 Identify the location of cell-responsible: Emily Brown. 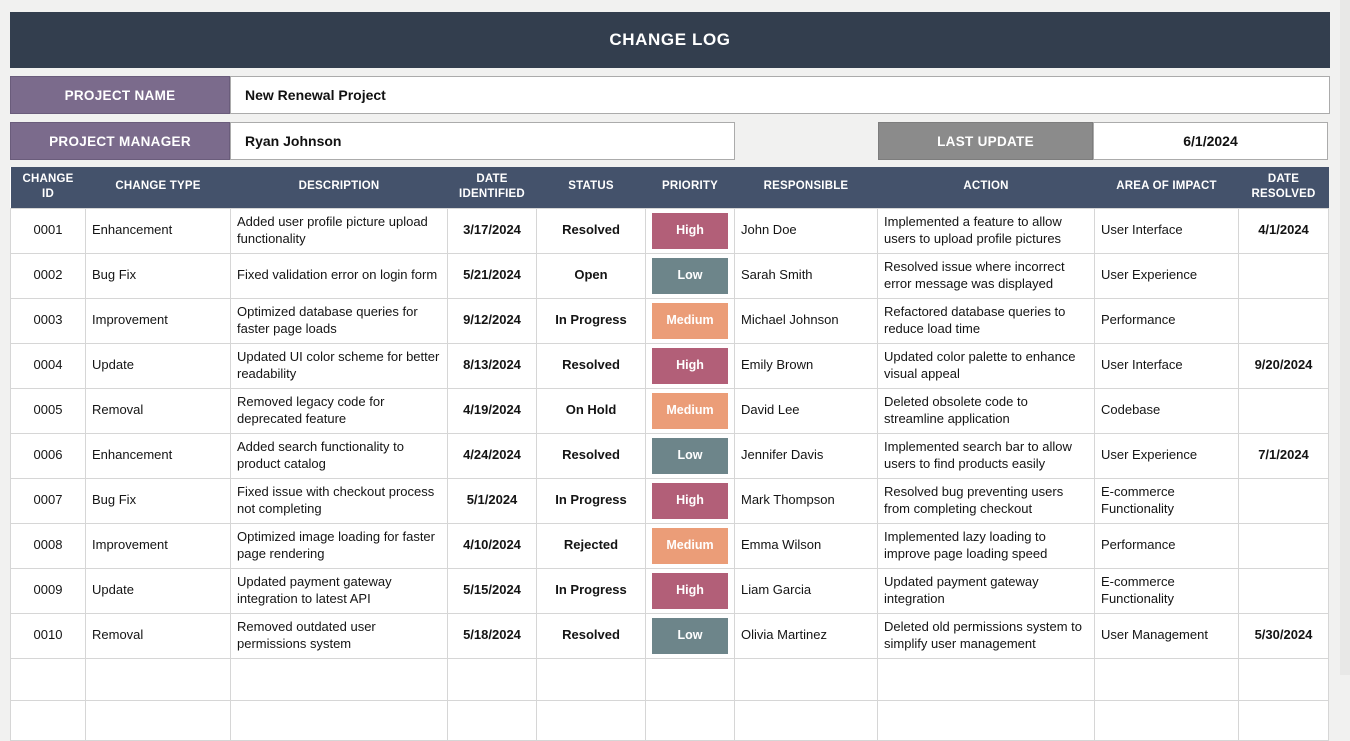
(806, 365).